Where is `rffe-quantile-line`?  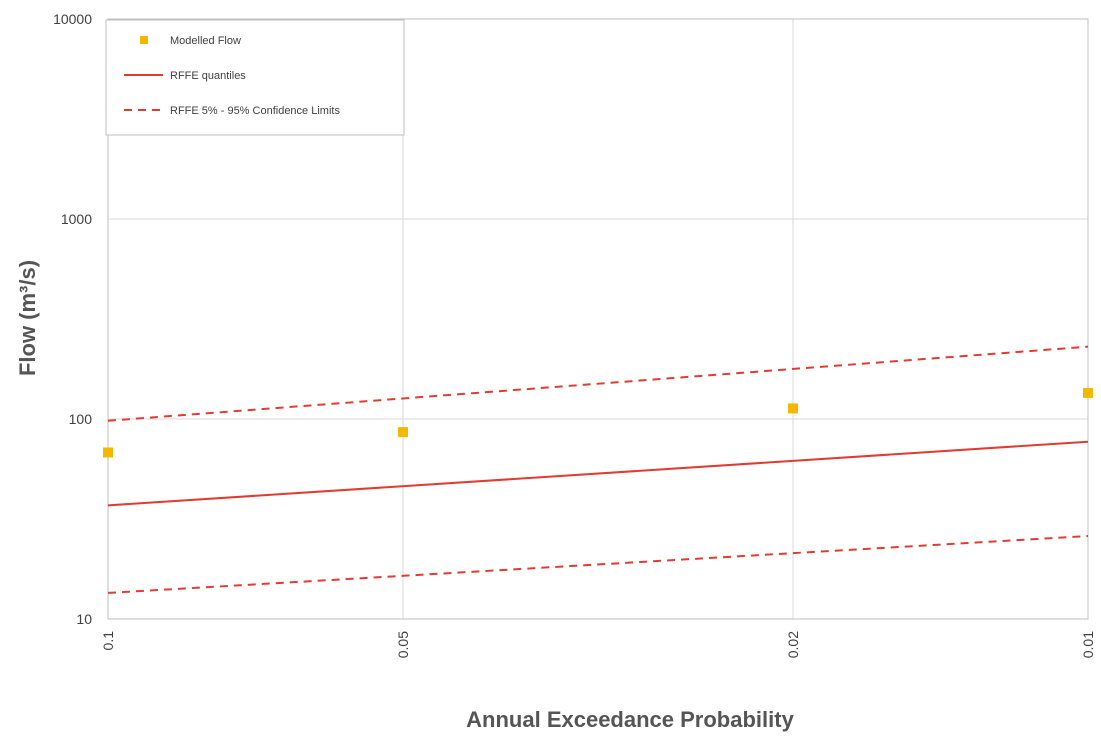 rffe-quantile-line is located at coordinates (598, 473).